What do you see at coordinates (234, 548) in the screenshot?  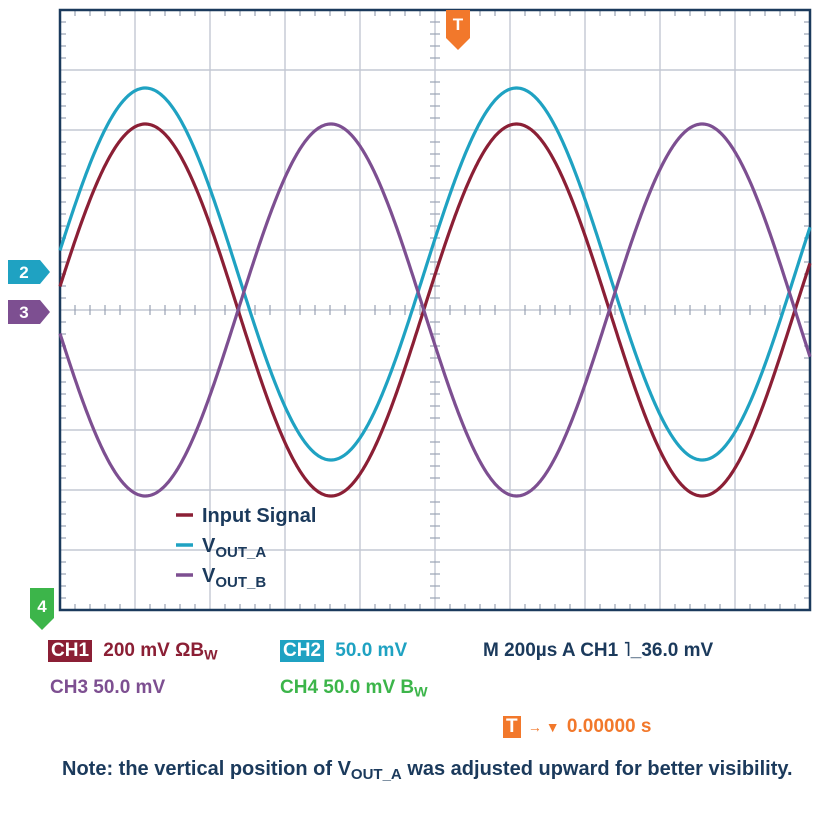 I see `legend-label-vout-a: VOUT_A` at bounding box center [234, 548].